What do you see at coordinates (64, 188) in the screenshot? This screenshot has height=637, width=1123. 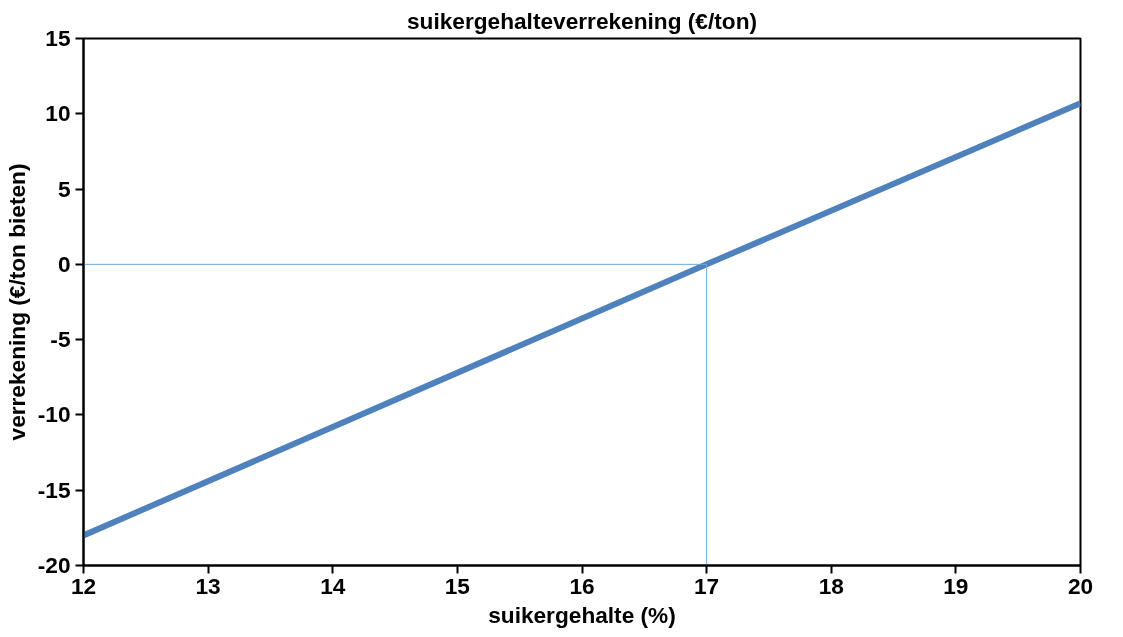 I see `y-tick-label: 5` at bounding box center [64, 188].